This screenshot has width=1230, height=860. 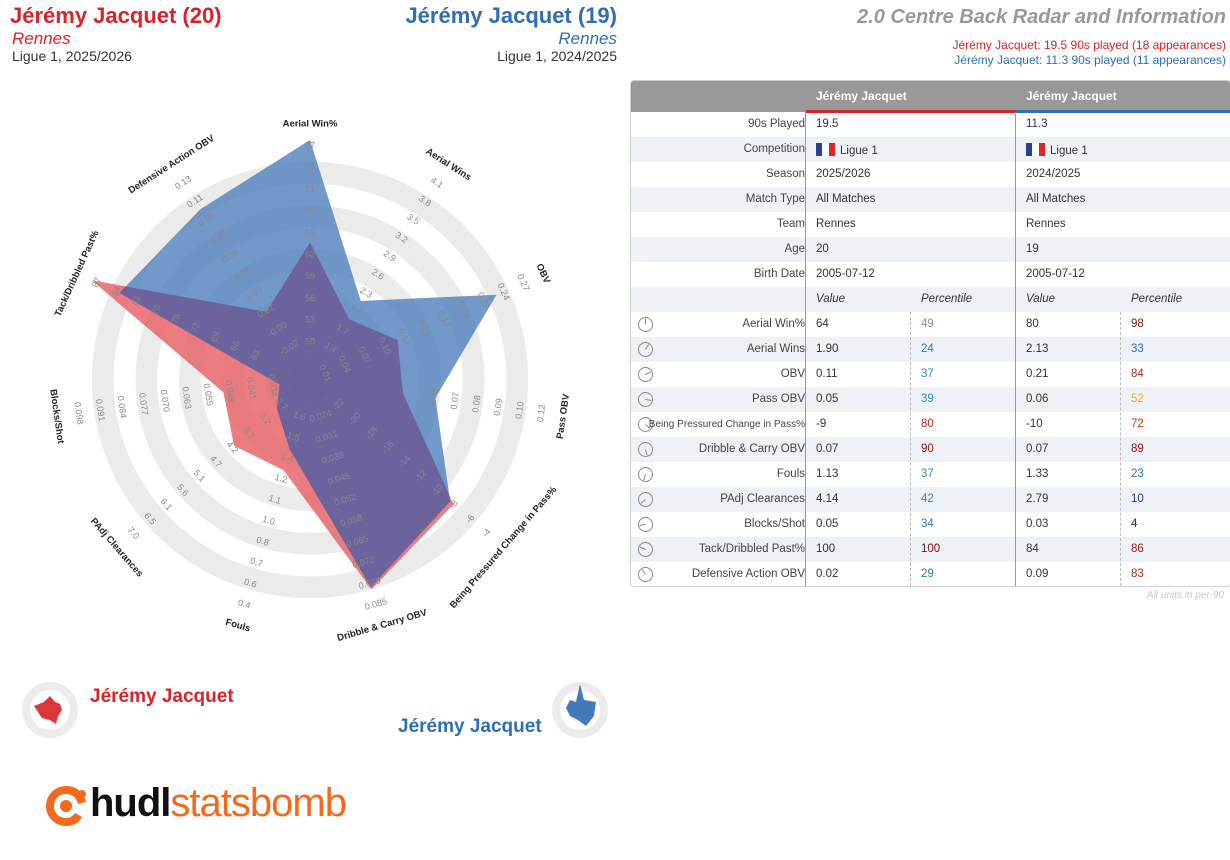 What do you see at coordinates (930, 449) in the screenshot?
I see `metric-row: Dribble & Carry OBV 0.07 90 0.07 89` at bounding box center [930, 449].